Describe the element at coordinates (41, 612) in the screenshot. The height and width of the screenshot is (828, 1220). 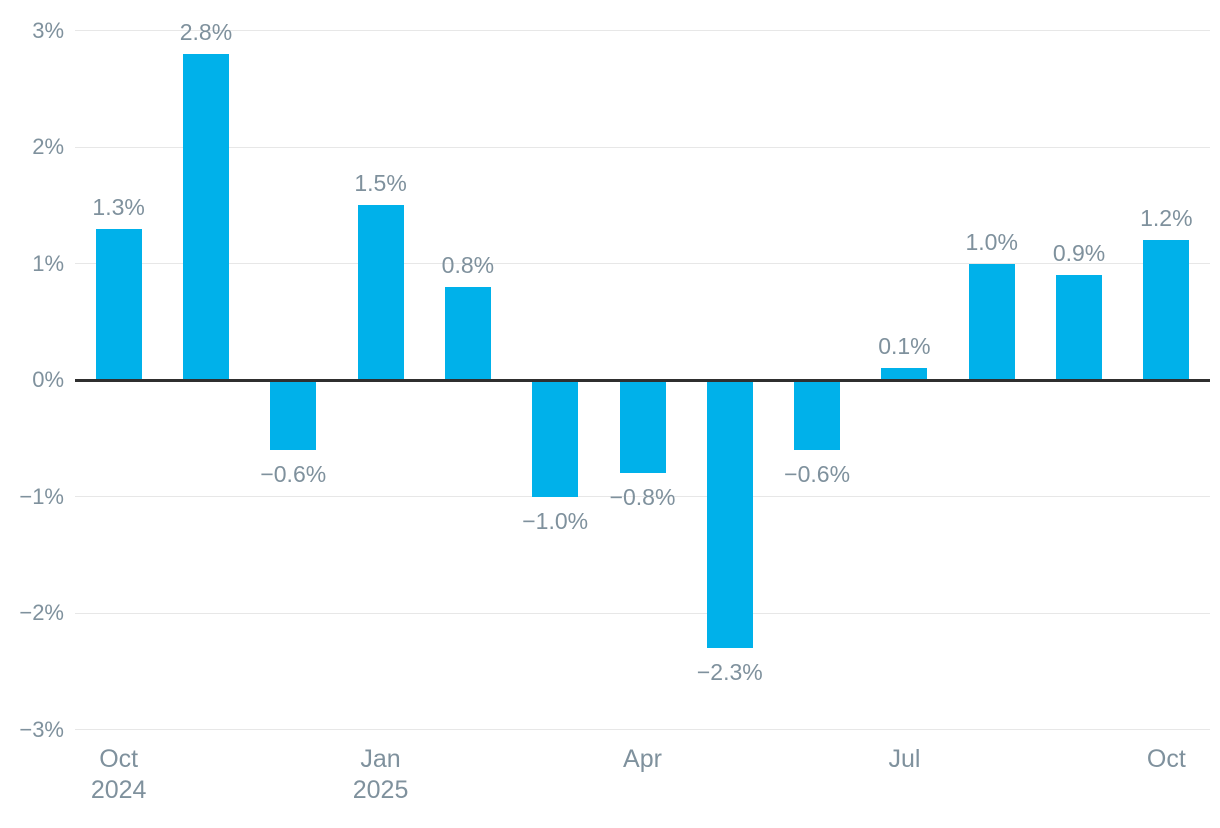
I see `y-axis-tick-label: −2%` at that location.